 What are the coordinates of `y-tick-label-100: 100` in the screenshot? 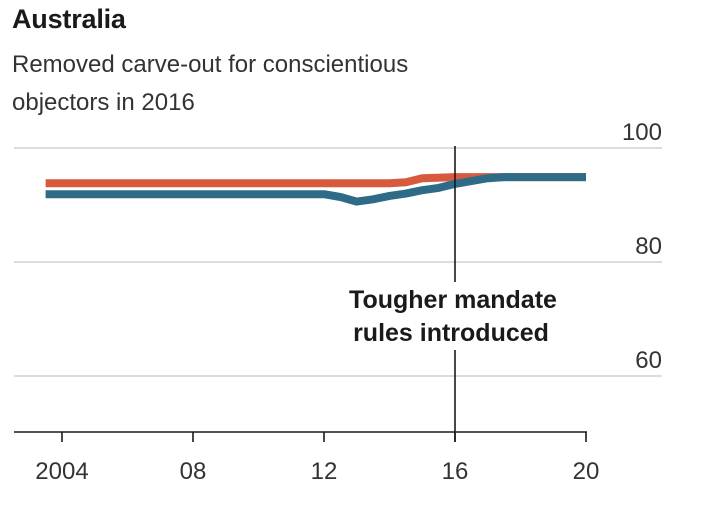 It's located at (642, 132).